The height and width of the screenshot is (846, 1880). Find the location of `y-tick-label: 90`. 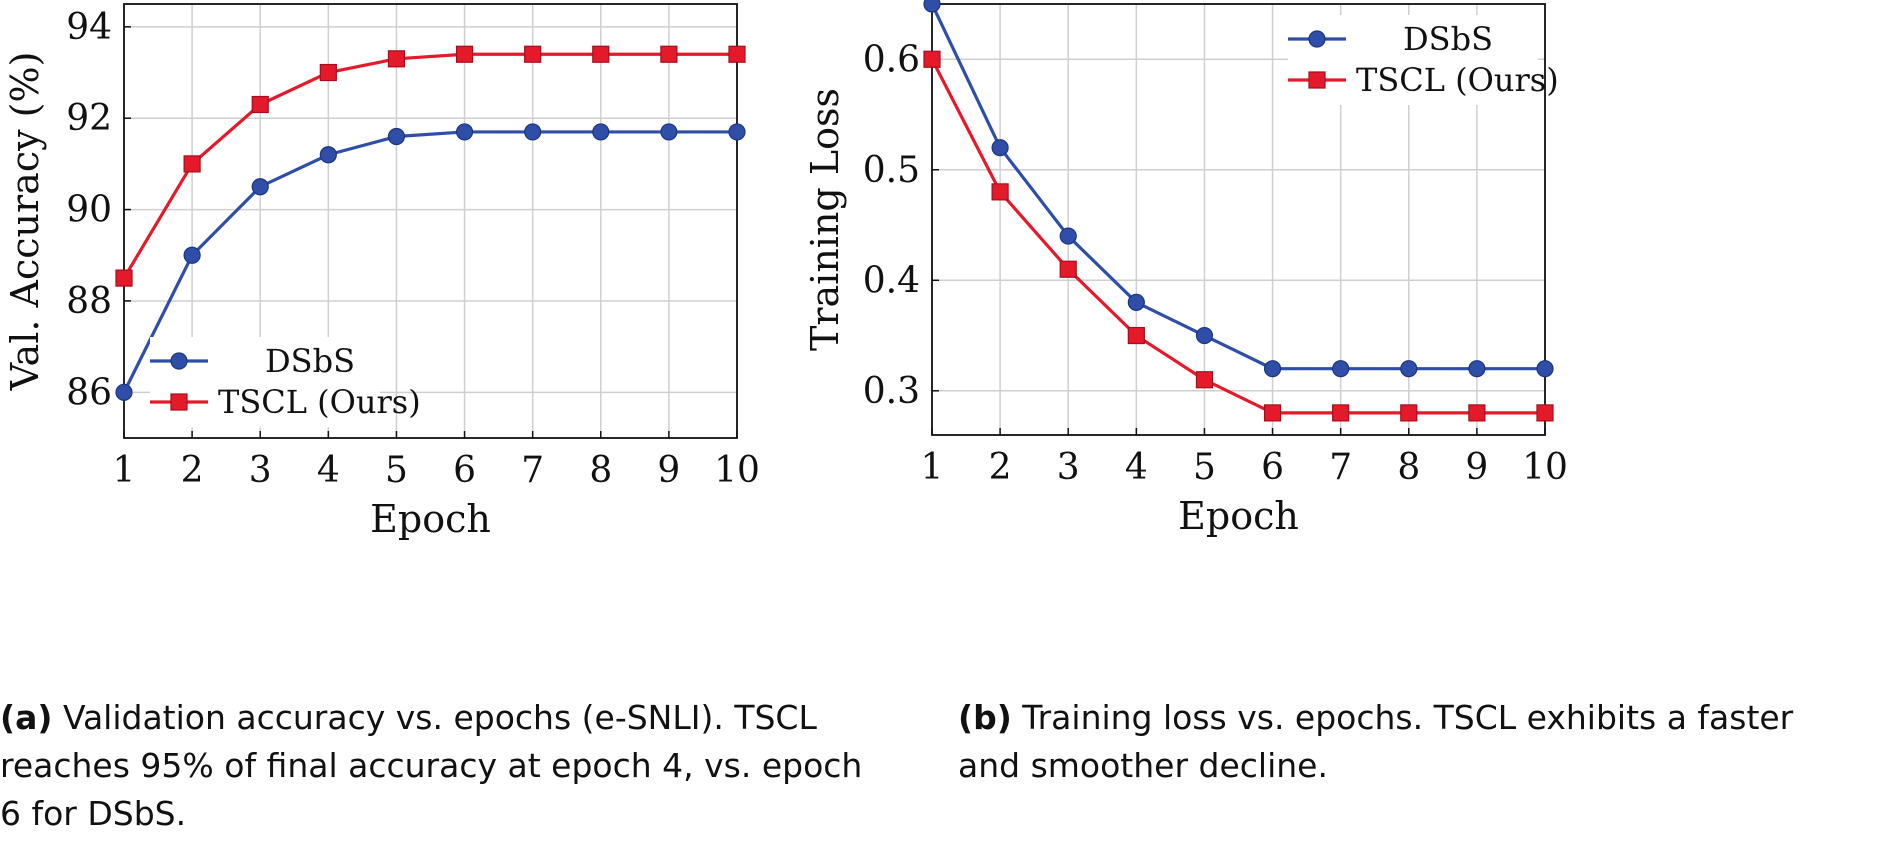

y-tick-label: 90 is located at coordinates (89, 210).